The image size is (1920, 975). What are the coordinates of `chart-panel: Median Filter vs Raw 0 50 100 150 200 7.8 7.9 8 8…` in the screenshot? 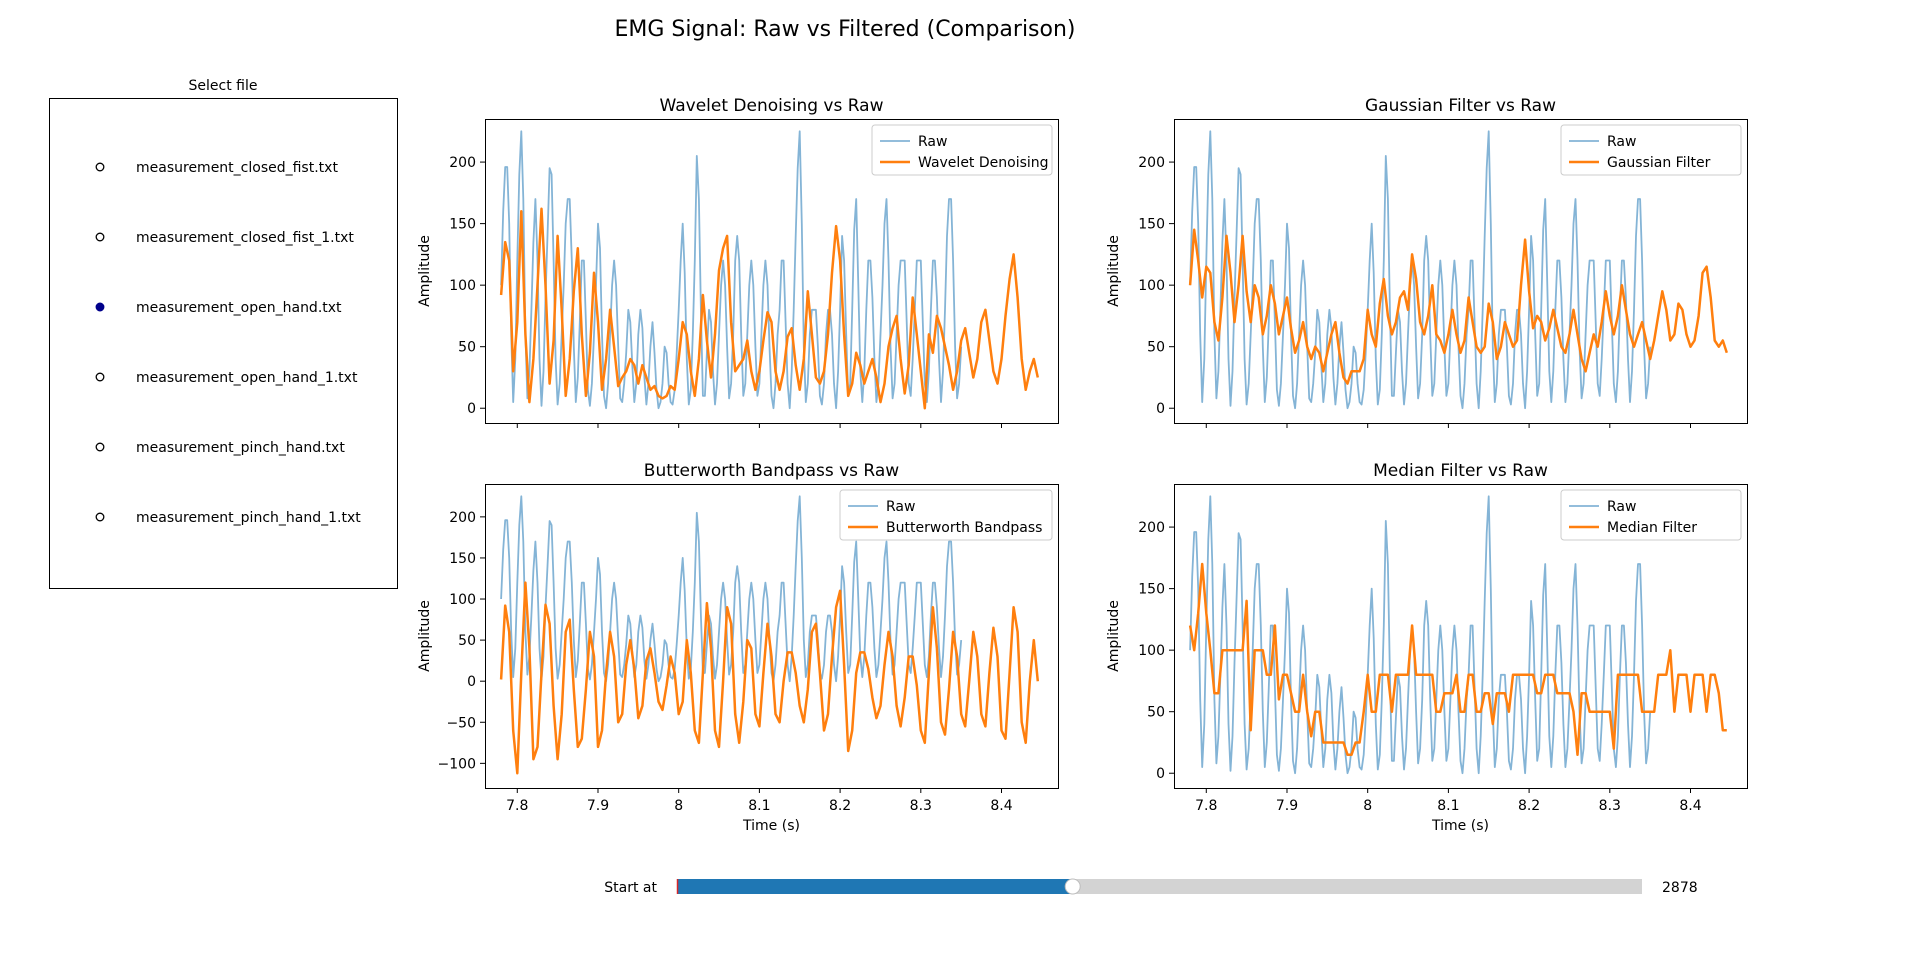 It's located at (1427, 647).